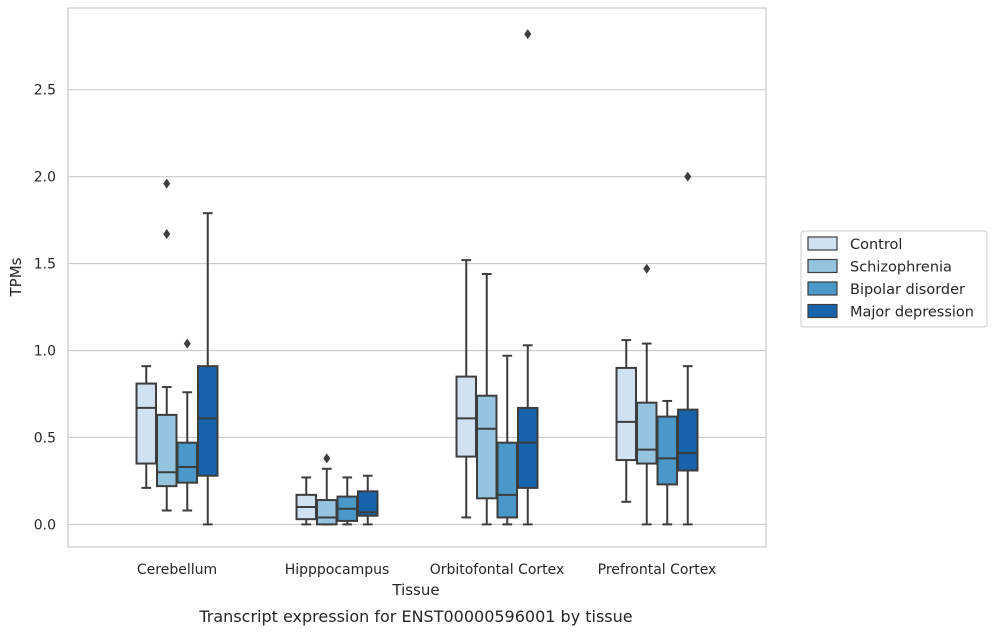  What do you see at coordinates (876, 245) in the screenshot?
I see `legend-label: Control` at bounding box center [876, 245].